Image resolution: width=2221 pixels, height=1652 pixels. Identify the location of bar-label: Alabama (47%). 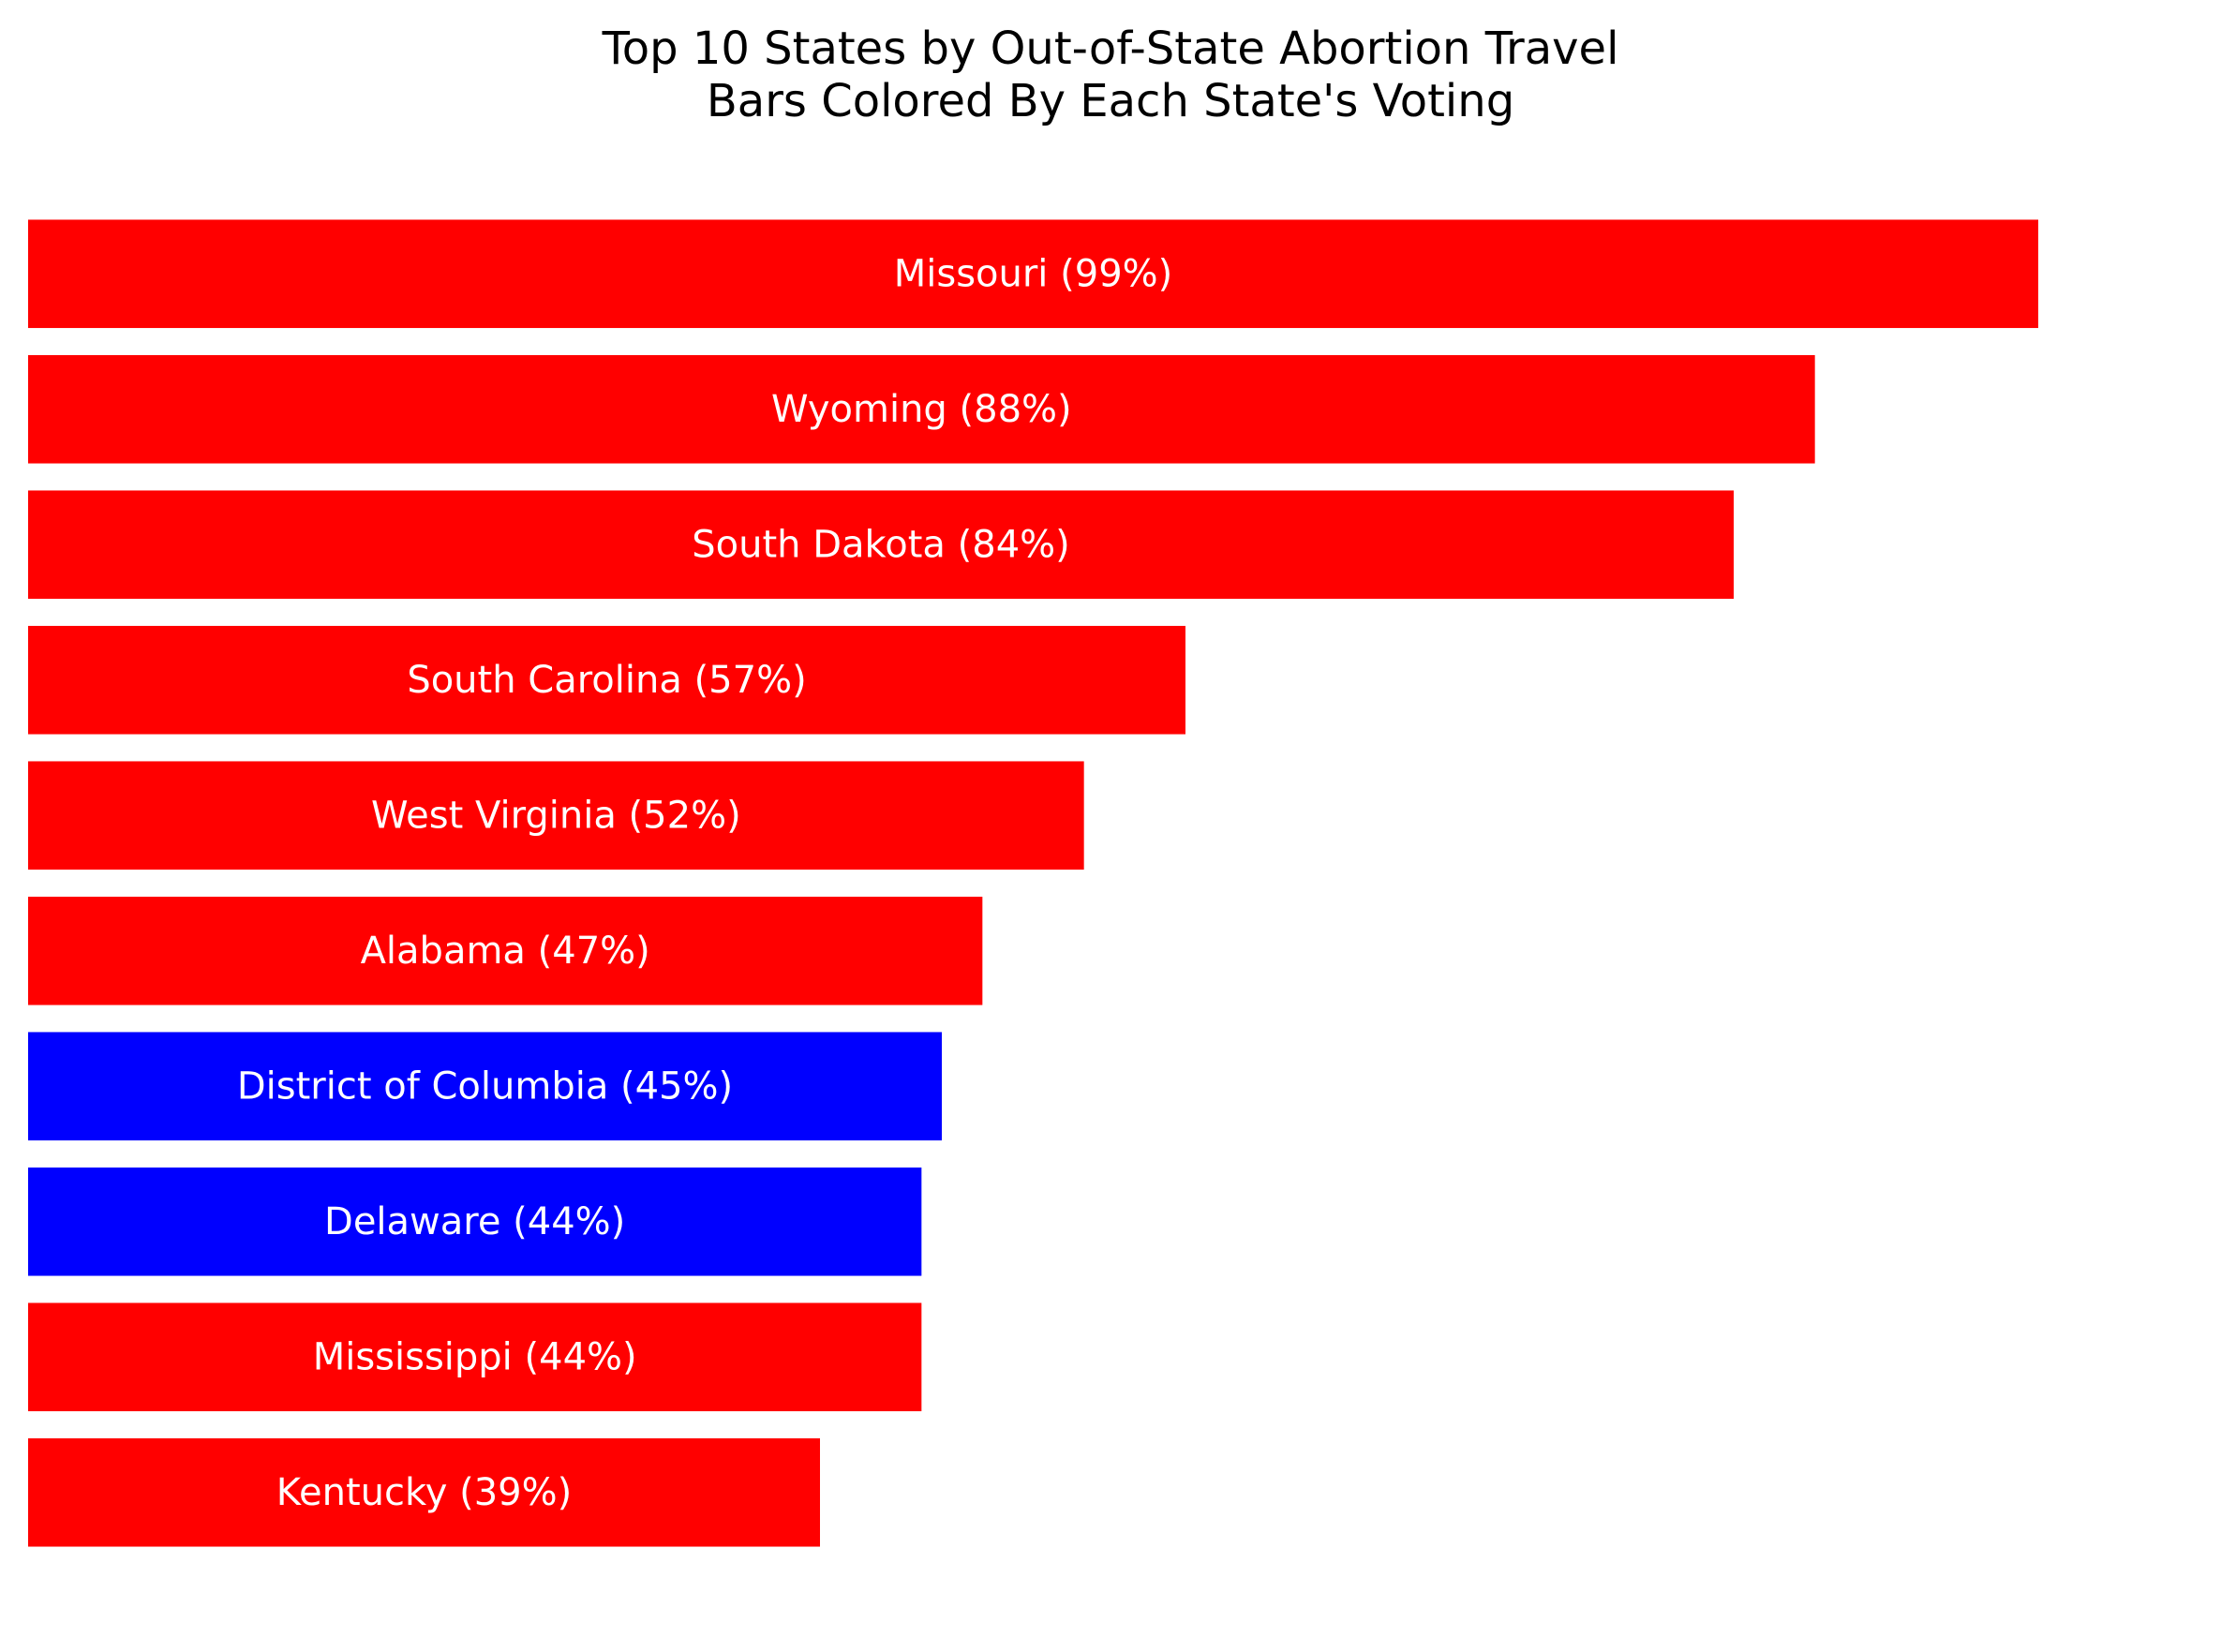
(505, 951).